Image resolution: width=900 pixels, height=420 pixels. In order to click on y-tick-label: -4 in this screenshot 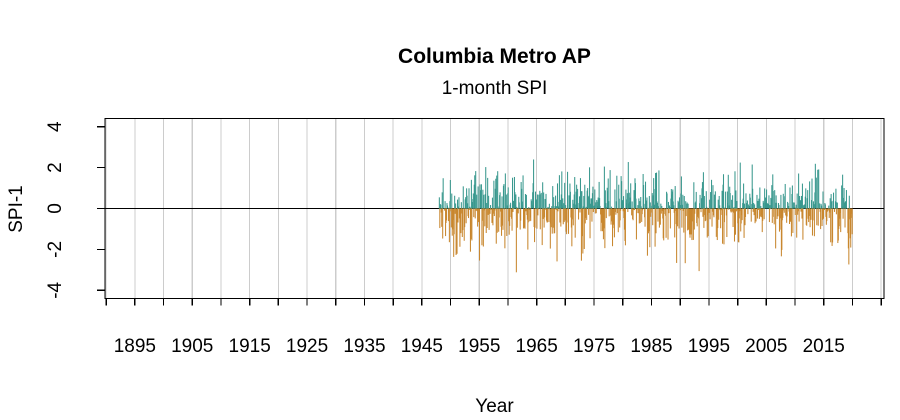, I will do `click(55, 289)`.